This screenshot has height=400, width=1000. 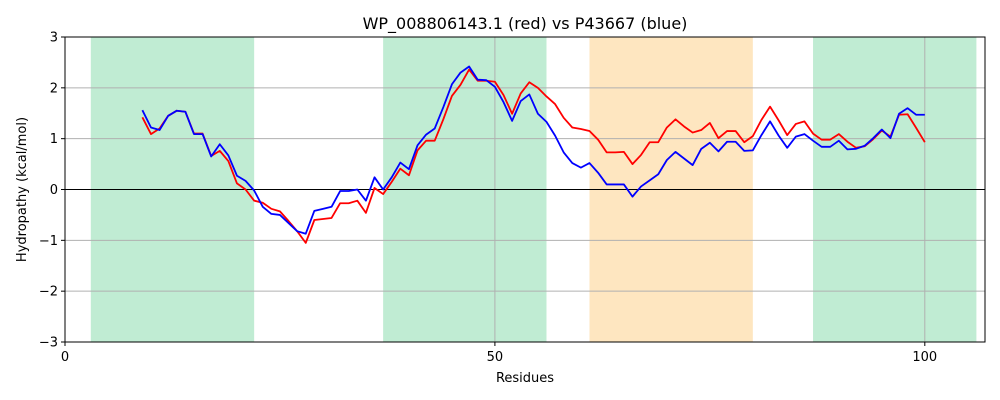 I want to click on x-axis-label: Residues, so click(x=525, y=378).